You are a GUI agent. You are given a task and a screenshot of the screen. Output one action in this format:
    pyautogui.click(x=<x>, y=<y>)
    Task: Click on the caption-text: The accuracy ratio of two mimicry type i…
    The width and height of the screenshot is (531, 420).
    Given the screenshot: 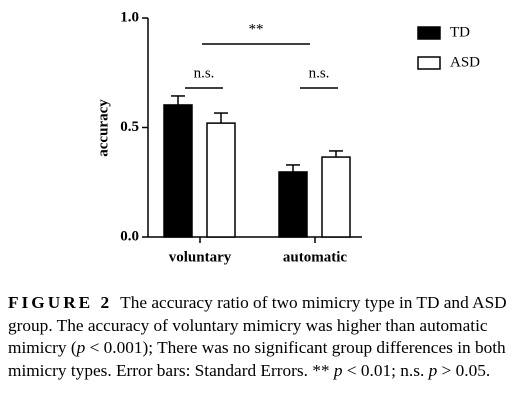 What is the action you would take?
    pyautogui.click(x=257, y=325)
    